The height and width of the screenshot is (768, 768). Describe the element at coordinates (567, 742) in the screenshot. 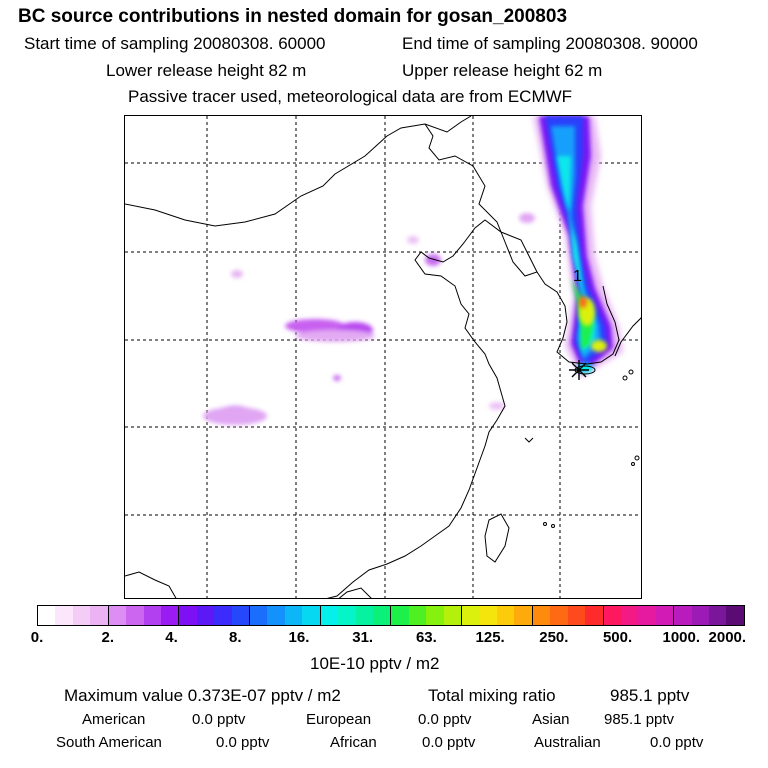

I see `source-name: Australian` at that location.